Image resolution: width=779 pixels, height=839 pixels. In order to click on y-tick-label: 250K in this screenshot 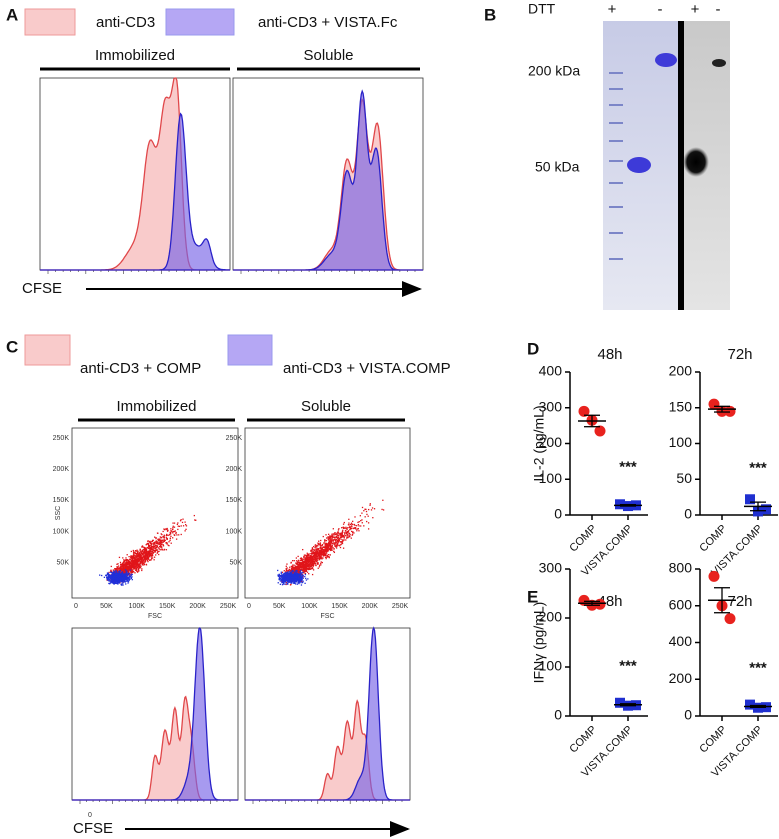, I will do `click(61, 438)`.